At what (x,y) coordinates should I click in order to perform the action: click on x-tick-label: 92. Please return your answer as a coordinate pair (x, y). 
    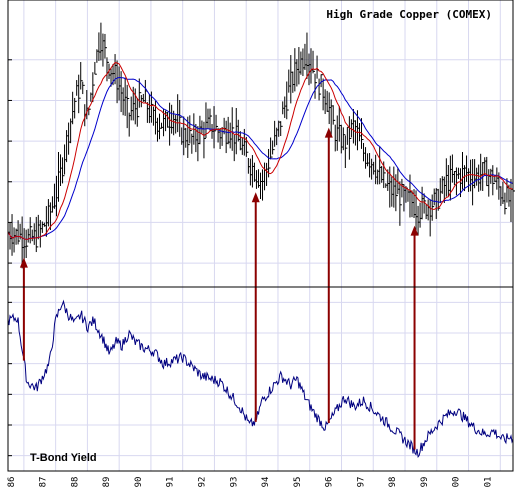
    Looking at the image, I should click on (203, 482).